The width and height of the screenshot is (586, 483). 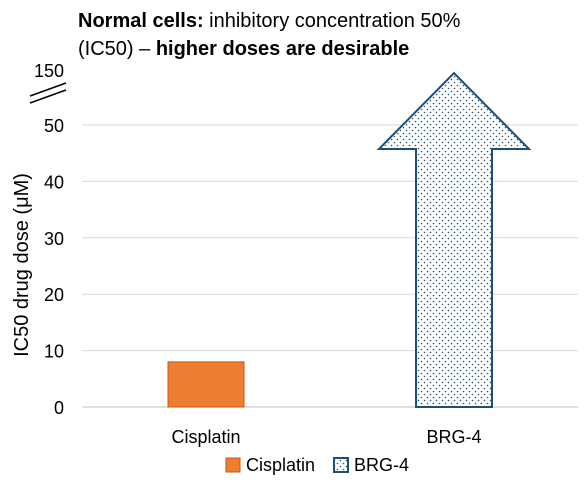 What do you see at coordinates (54, 267) in the screenshot?
I see `y-axis-tick-labels: 0 10 20 30 40 50` at bounding box center [54, 267].